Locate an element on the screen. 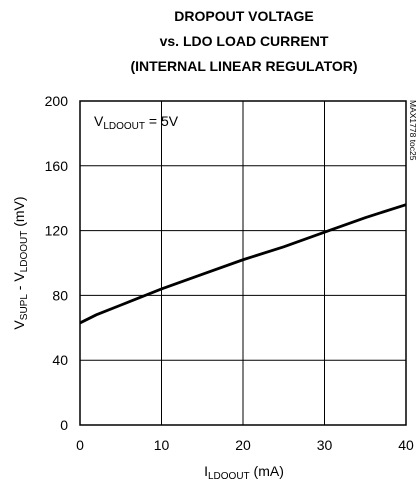 The width and height of the screenshot is (420, 487). y-tick-label: 0 is located at coordinates (64, 425).